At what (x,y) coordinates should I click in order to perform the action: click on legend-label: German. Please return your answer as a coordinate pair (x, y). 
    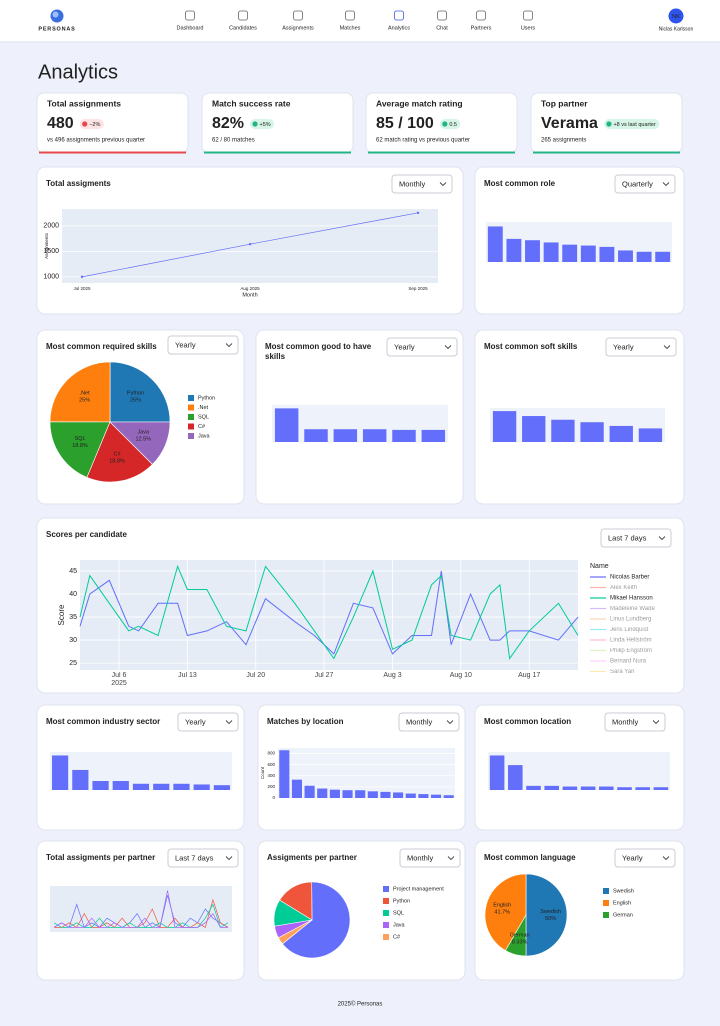
    Looking at the image, I should click on (623, 915).